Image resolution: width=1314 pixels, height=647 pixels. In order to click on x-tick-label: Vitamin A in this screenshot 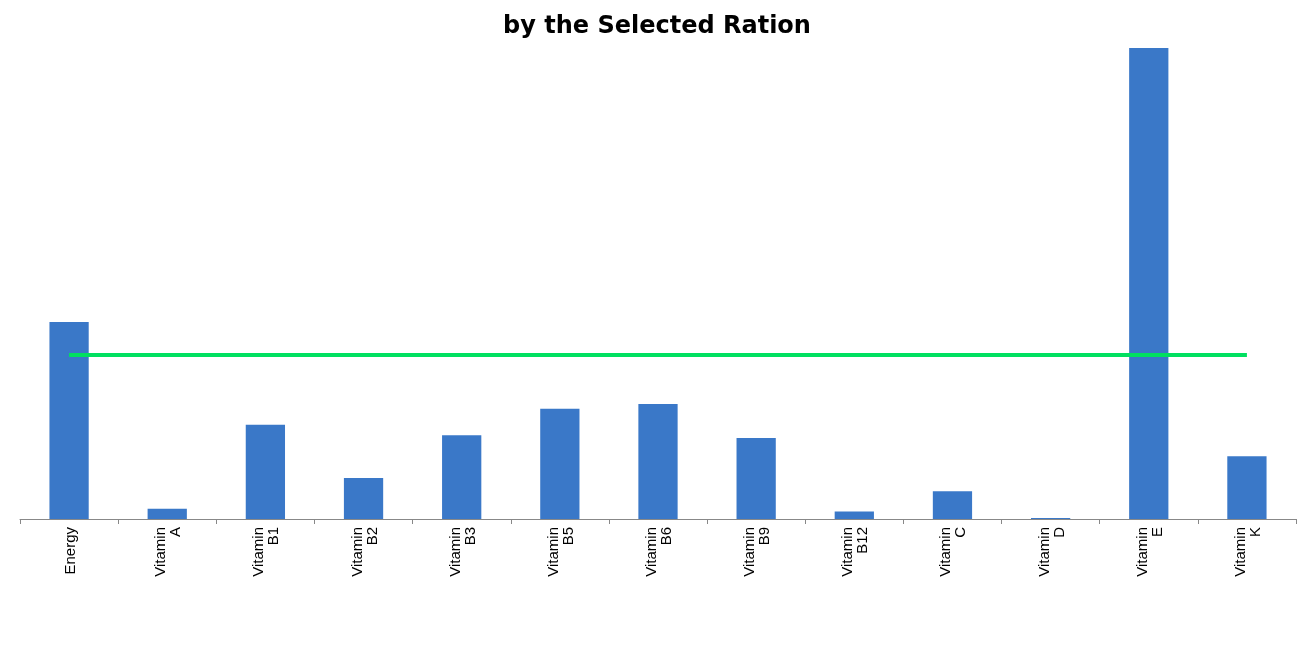, I will do `click(167, 552)`.